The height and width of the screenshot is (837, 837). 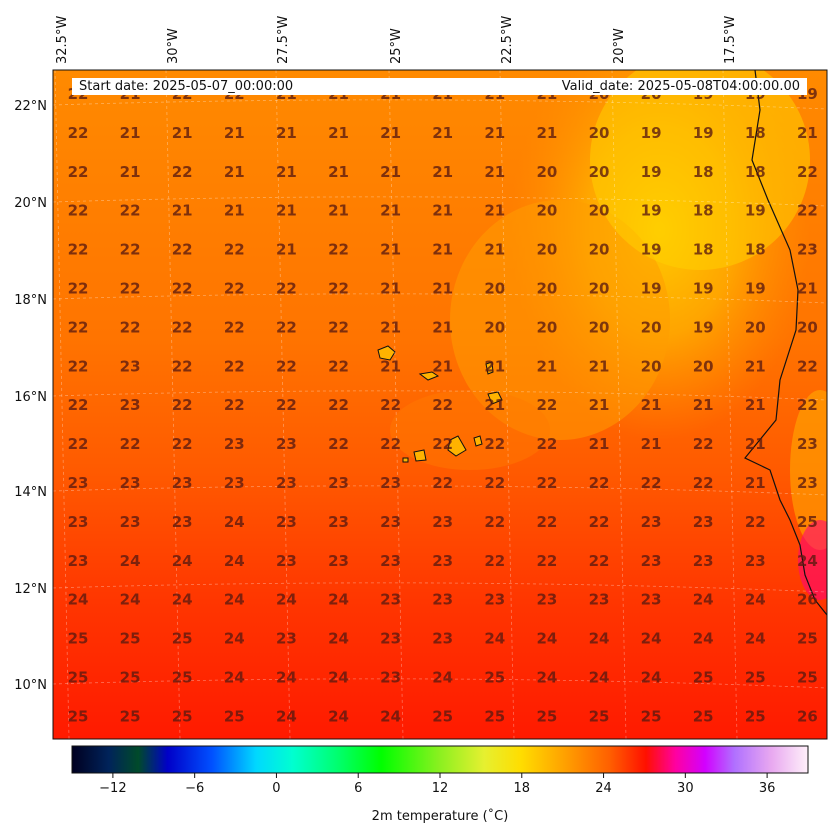 What do you see at coordinates (62, 40) in the screenshot?
I see `longitude-label: 32.5°W` at bounding box center [62, 40].